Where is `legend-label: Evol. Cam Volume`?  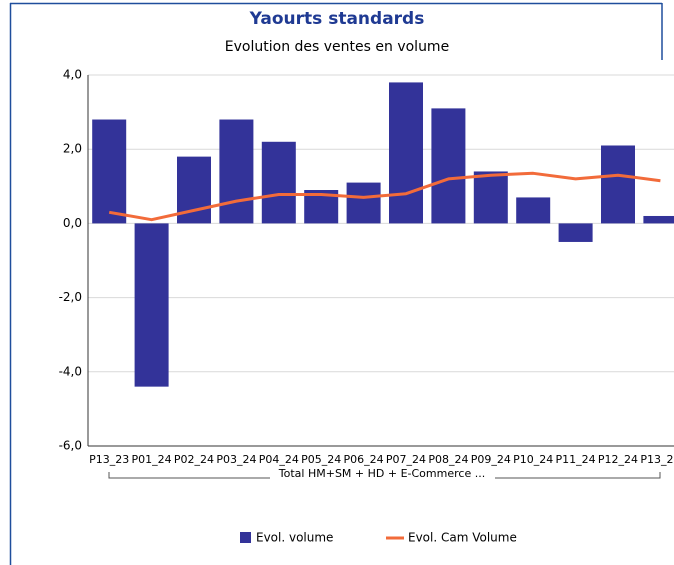
legend-label: Evol. Cam Volume is located at coordinates (462, 538).